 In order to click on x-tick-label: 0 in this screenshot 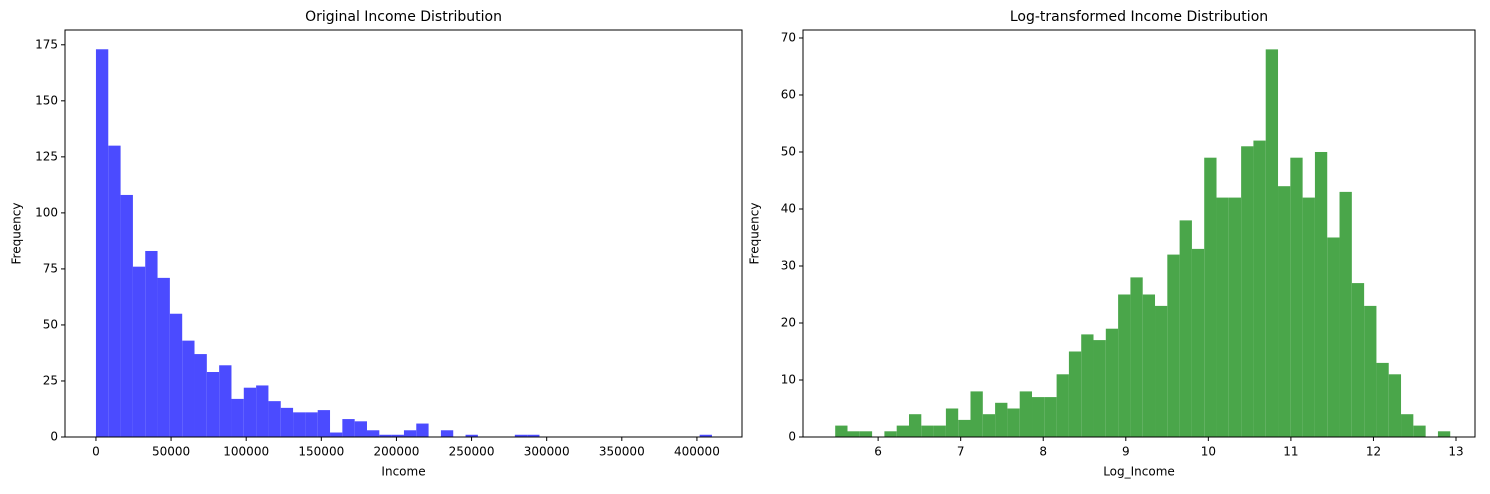, I will do `click(96, 452)`.